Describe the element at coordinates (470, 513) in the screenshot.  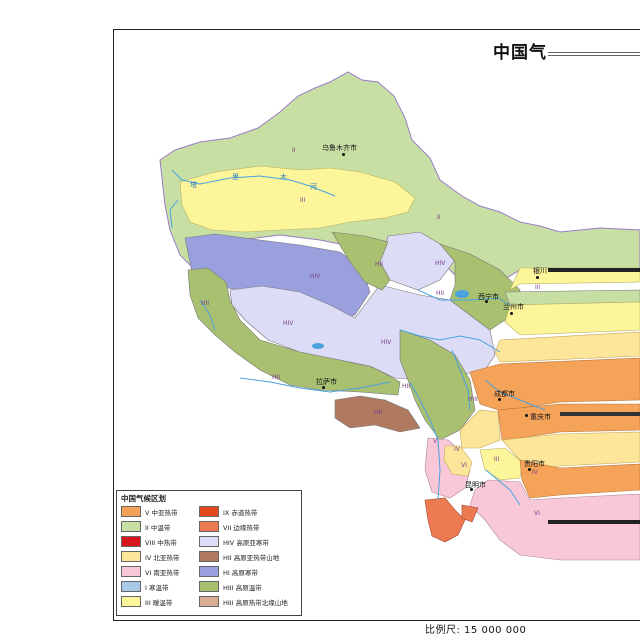
I see `zone-vii-small` at that location.